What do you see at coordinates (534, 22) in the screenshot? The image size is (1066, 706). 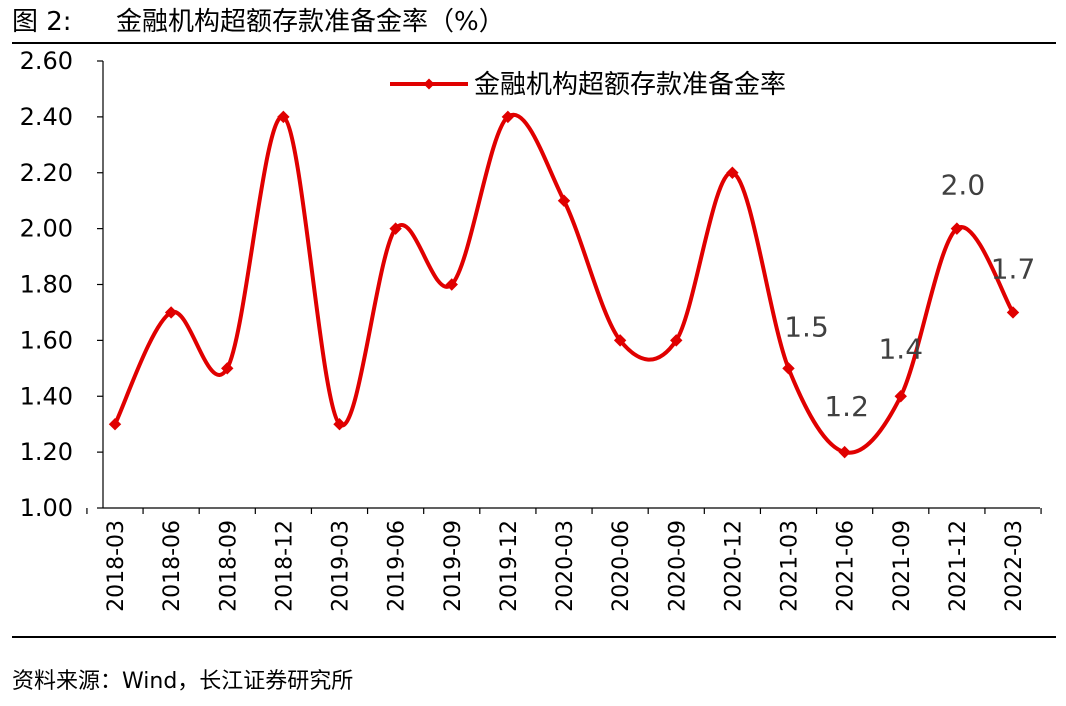 I see `figure-header: 图 2: 金融机构超额存款准备金率（%）` at bounding box center [534, 22].